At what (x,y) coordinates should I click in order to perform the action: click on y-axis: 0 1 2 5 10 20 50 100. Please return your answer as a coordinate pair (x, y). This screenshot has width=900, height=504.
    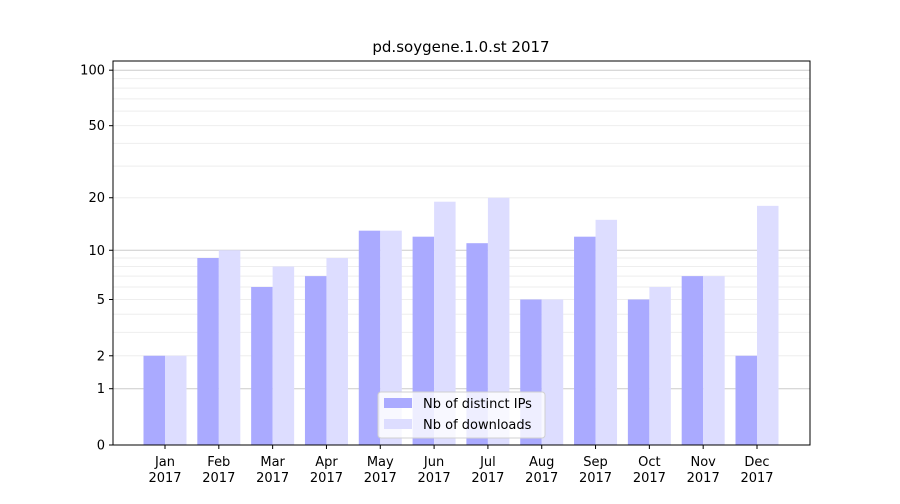
    Looking at the image, I should click on (96, 259).